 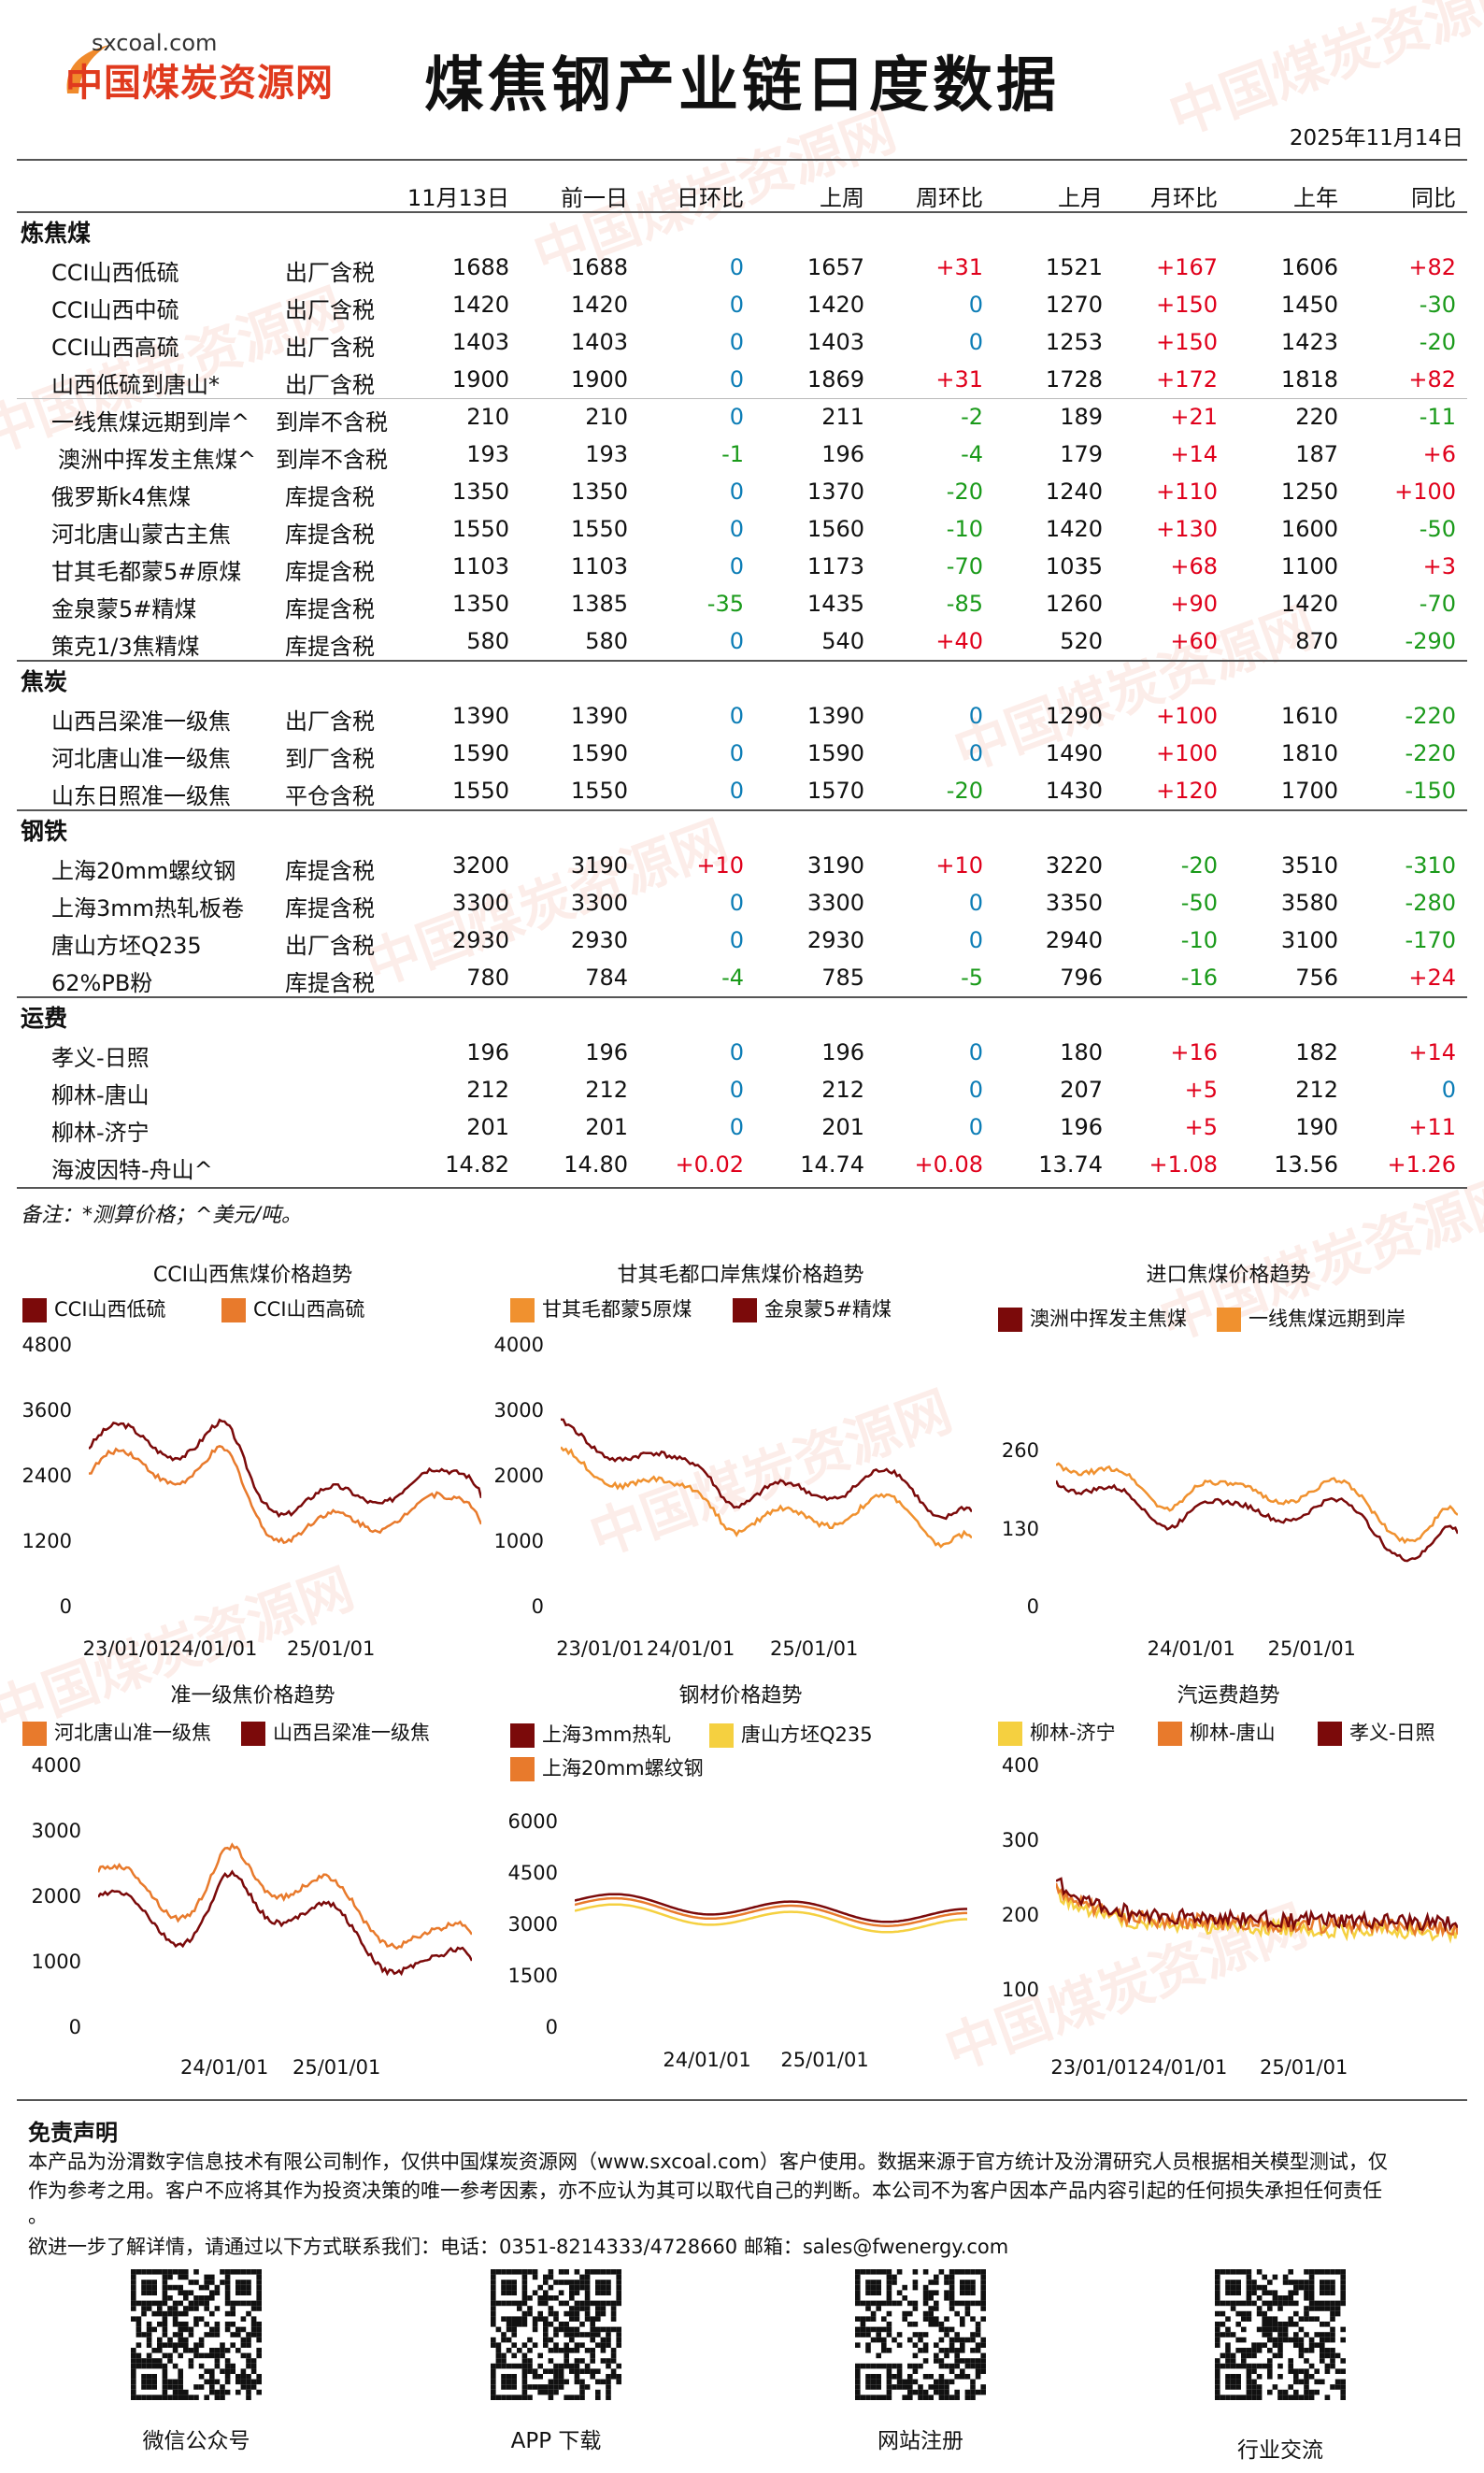 What do you see at coordinates (814, 1648) in the screenshot?
I see `x-tick-label: 25/01/01` at bounding box center [814, 1648].